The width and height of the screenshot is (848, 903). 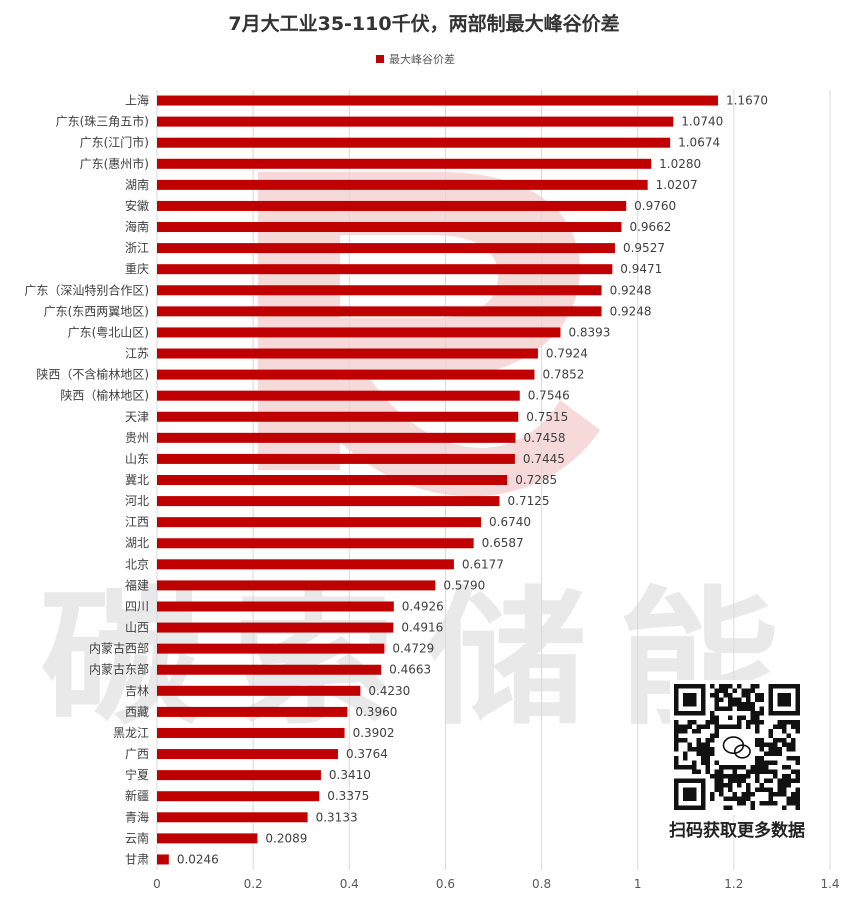 What do you see at coordinates (137, 564) in the screenshot?
I see `category-label: 北京` at bounding box center [137, 564].